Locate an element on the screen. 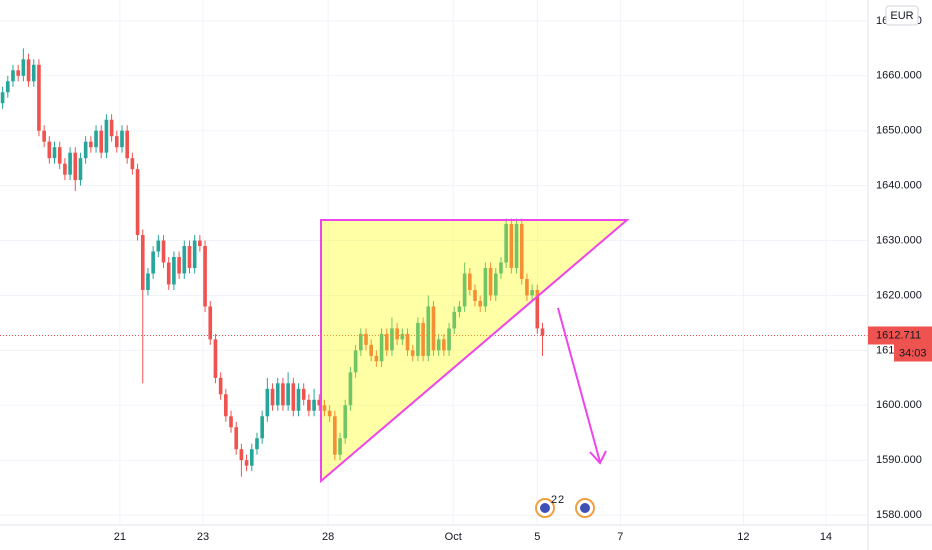 This screenshot has height=550, width=932. countdown-box is located at coordinates (913, 353).